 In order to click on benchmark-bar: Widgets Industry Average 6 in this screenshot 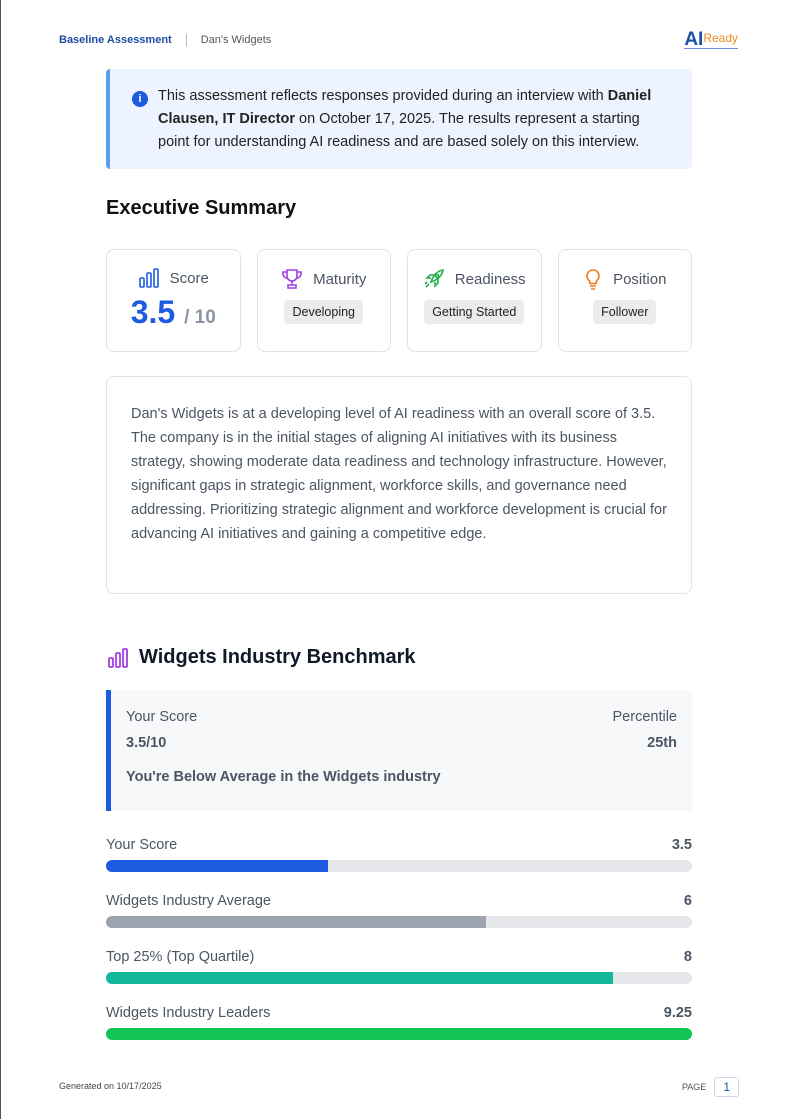, I will do `click(399, 921)`.